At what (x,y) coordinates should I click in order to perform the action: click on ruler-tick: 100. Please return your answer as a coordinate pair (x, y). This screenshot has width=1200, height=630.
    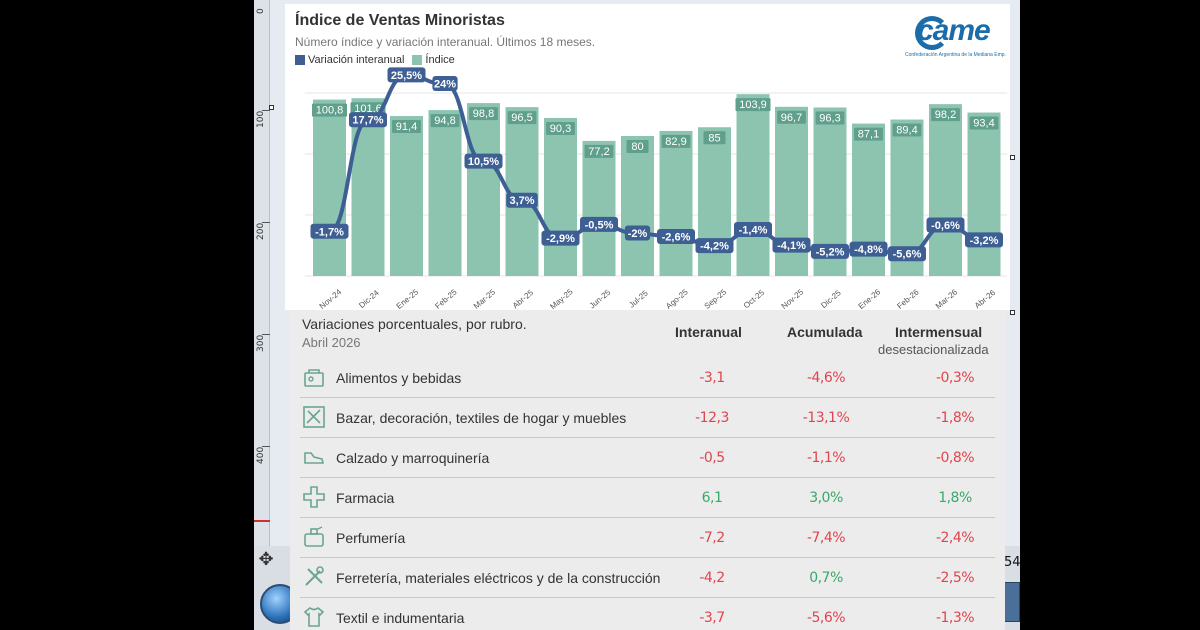
    Looking at the image, I should click on (261, 119).